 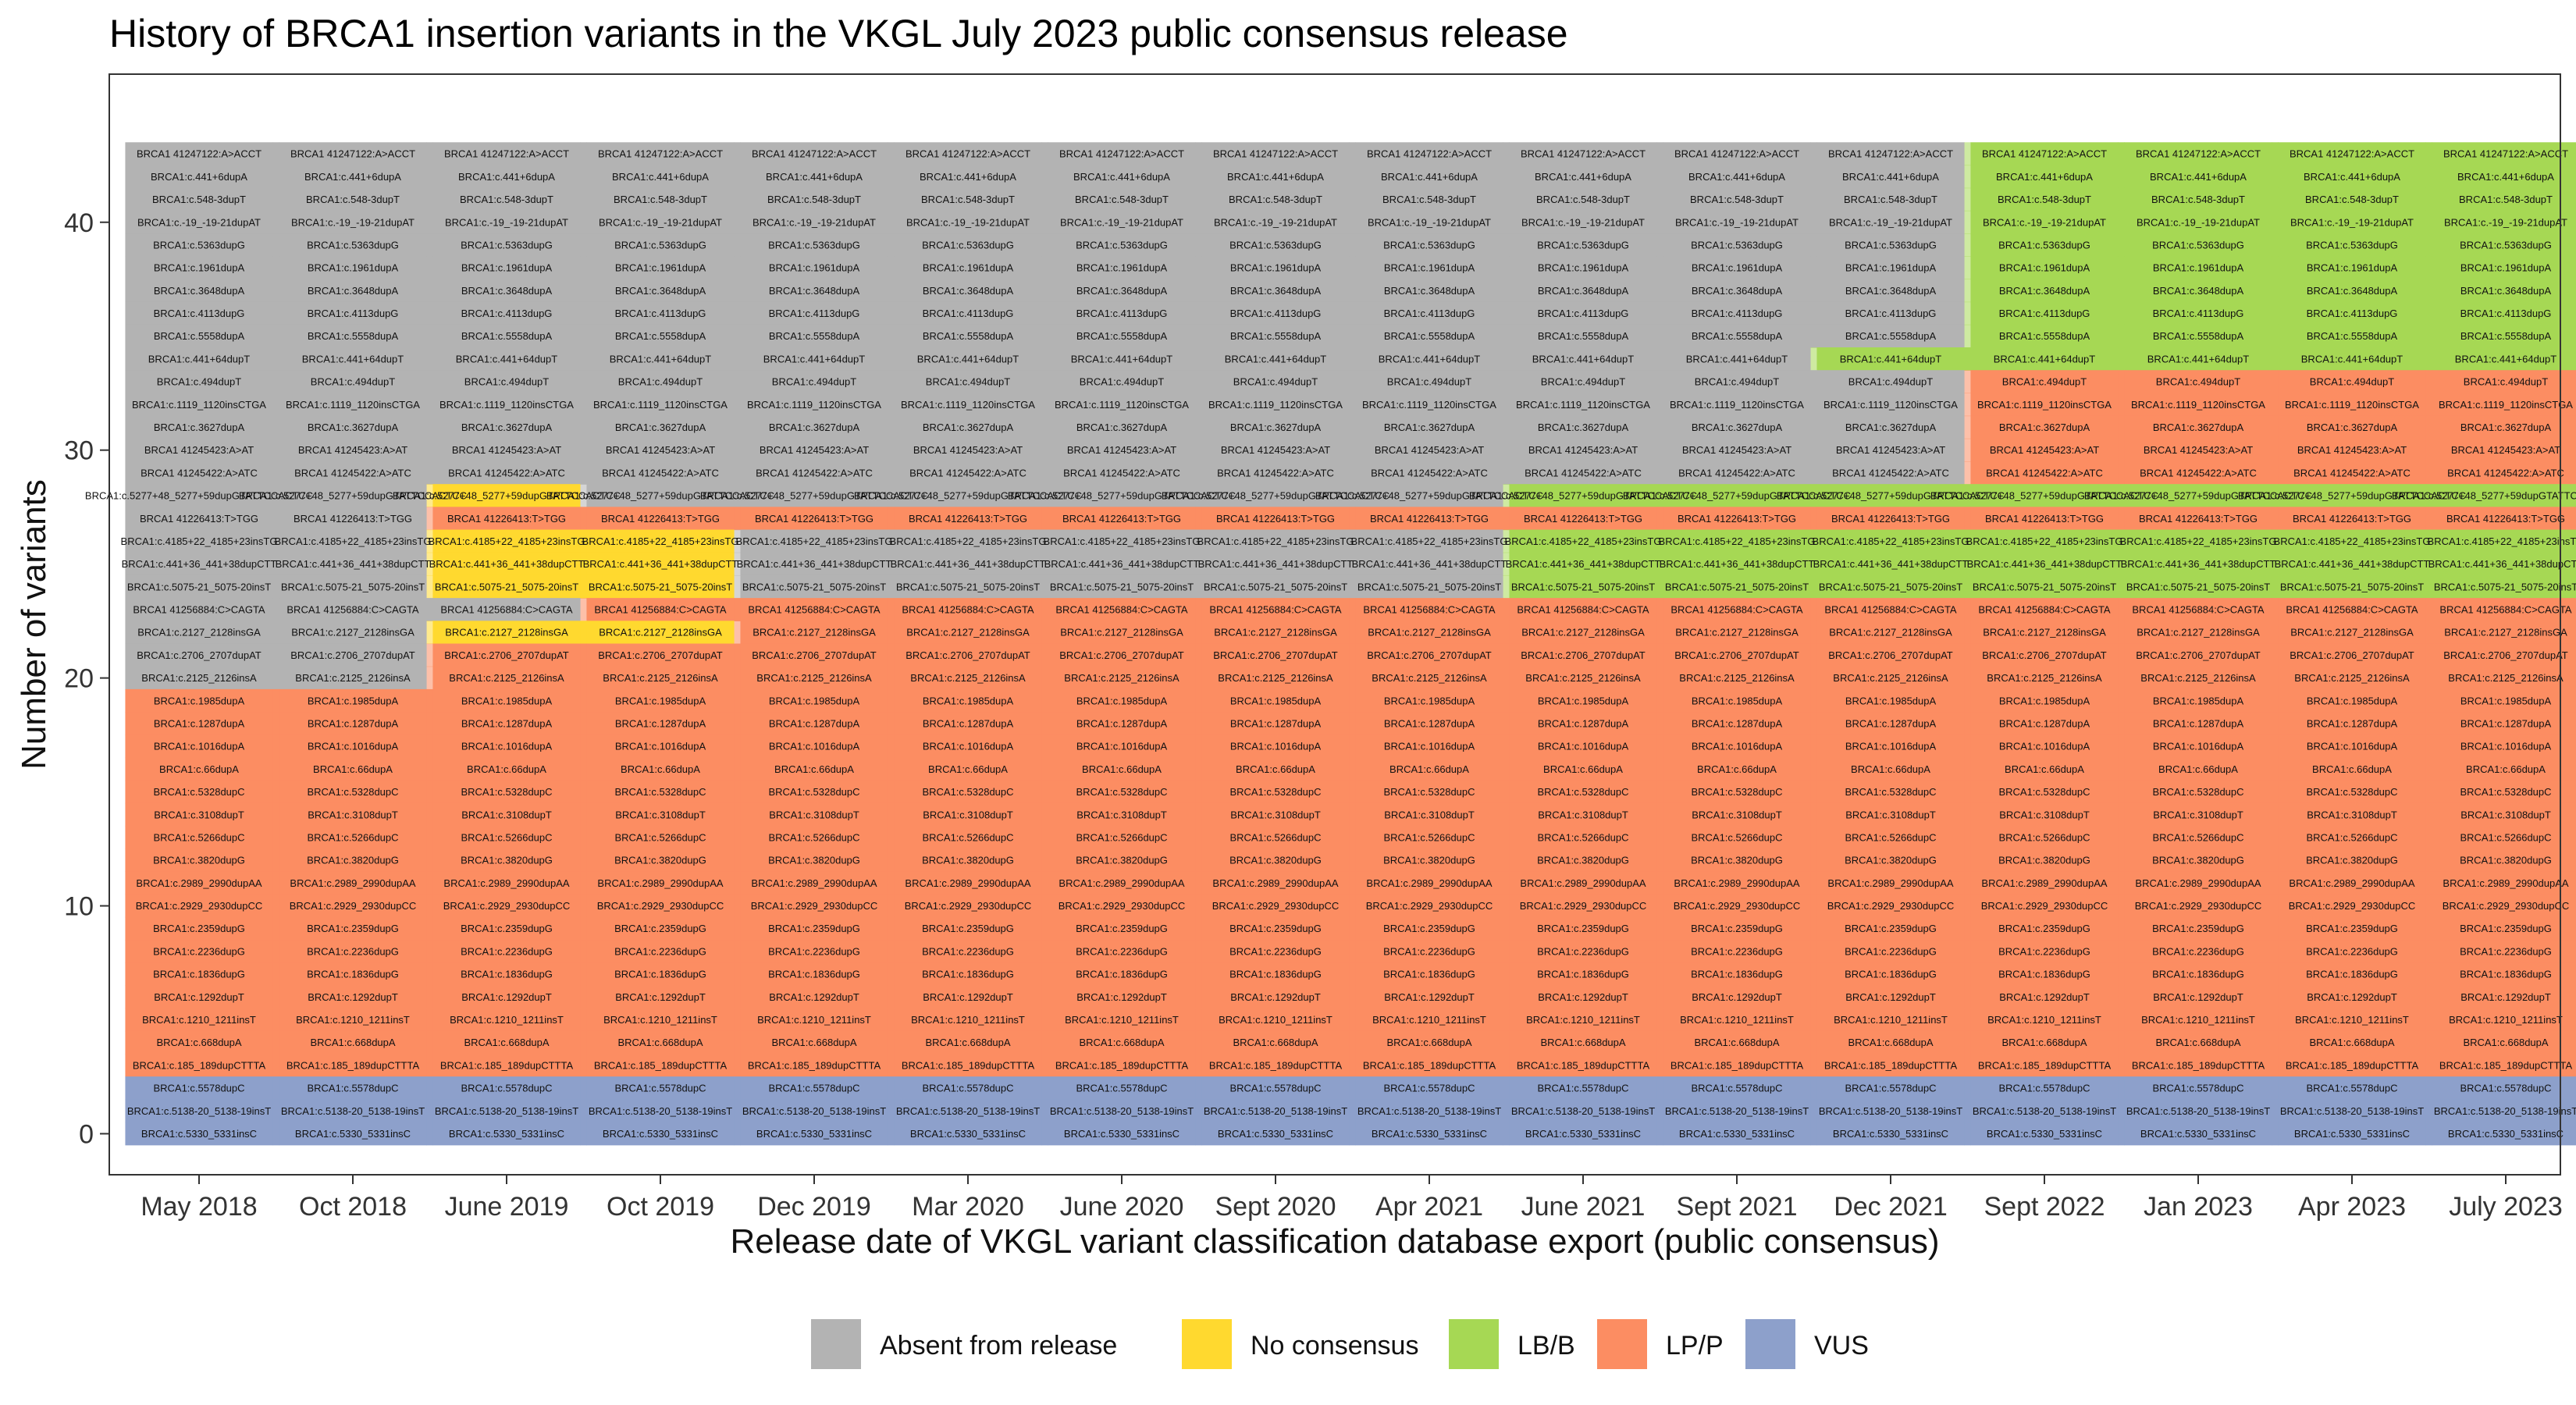 I want to click on variant-label: BRCA1:c.-19_-19-21dupAT, so click(x=1121, y=222).